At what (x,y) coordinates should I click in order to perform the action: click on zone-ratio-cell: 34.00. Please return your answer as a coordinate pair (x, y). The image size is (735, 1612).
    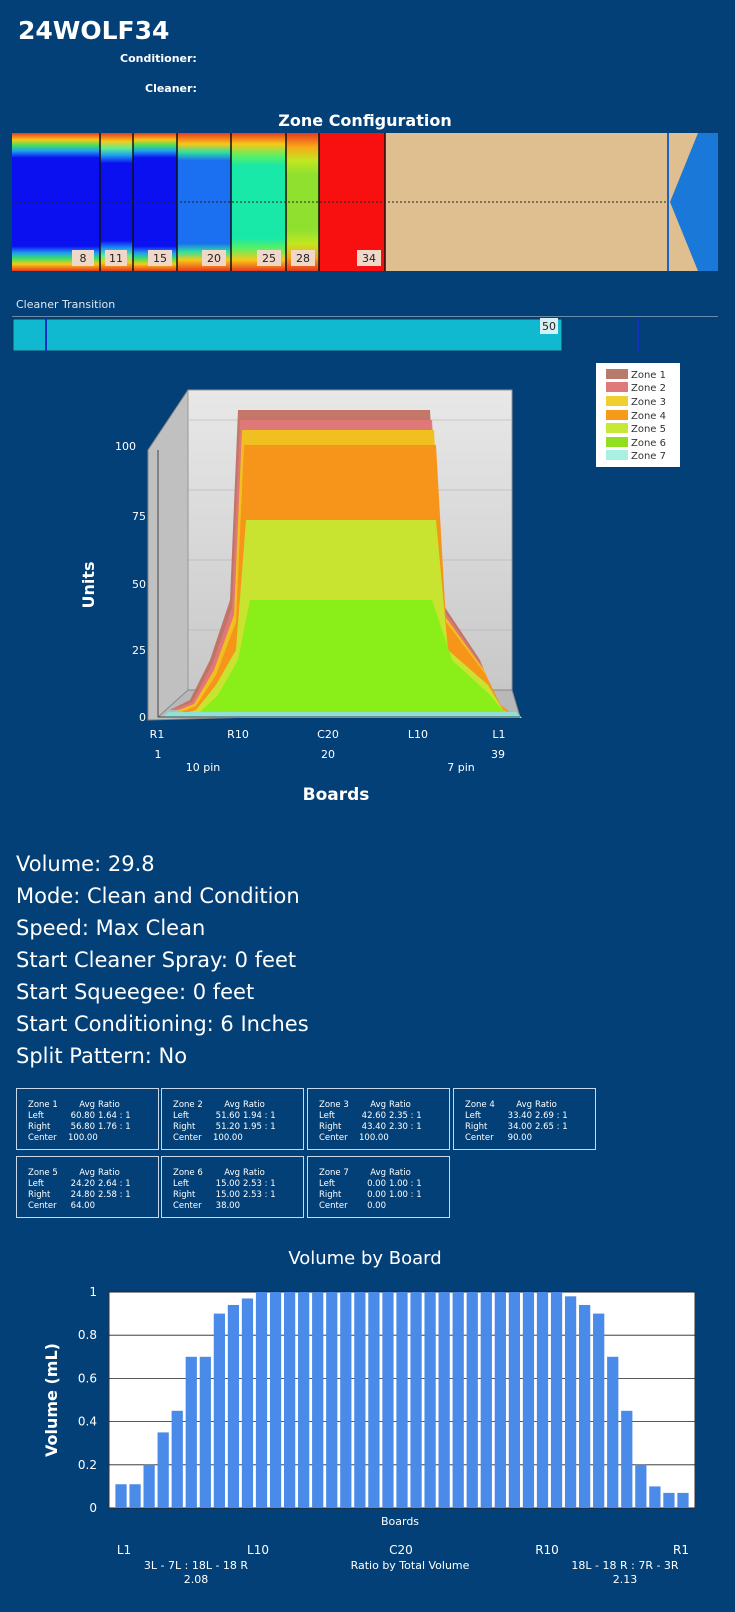
    Looking at the image, I should click on (519, 1127).